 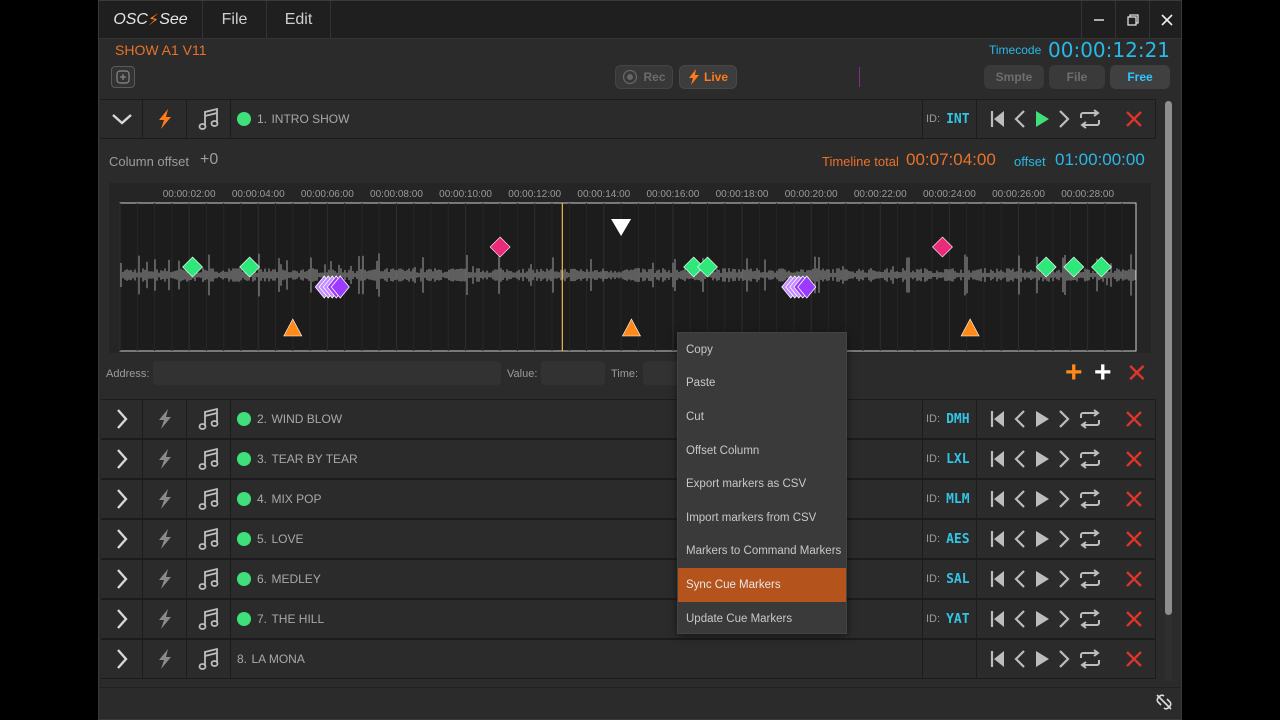 I want to click on cue-name-cell: 8. LA MONA, so click(x=577, y=659).